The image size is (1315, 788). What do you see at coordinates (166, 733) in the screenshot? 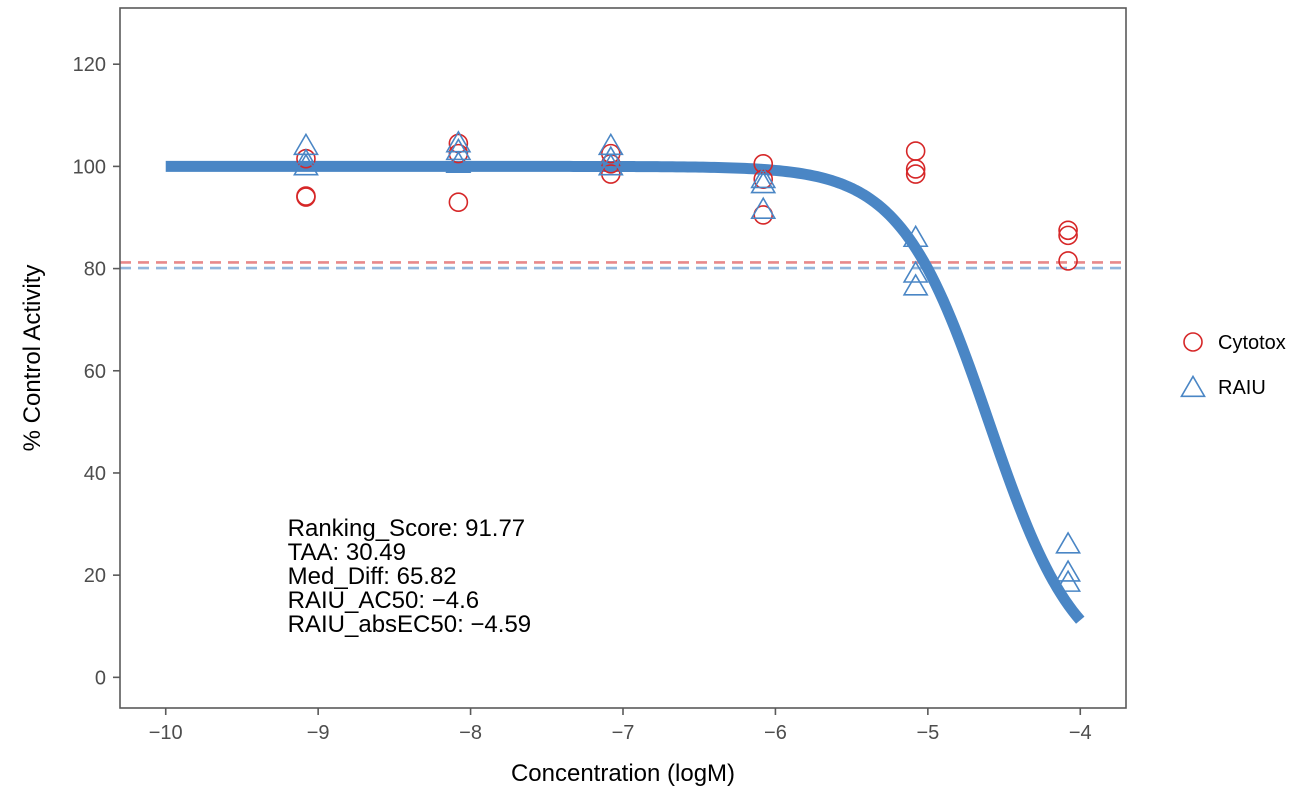
I see `x-tick-label-0: −10` at bounding box center [166, 733].